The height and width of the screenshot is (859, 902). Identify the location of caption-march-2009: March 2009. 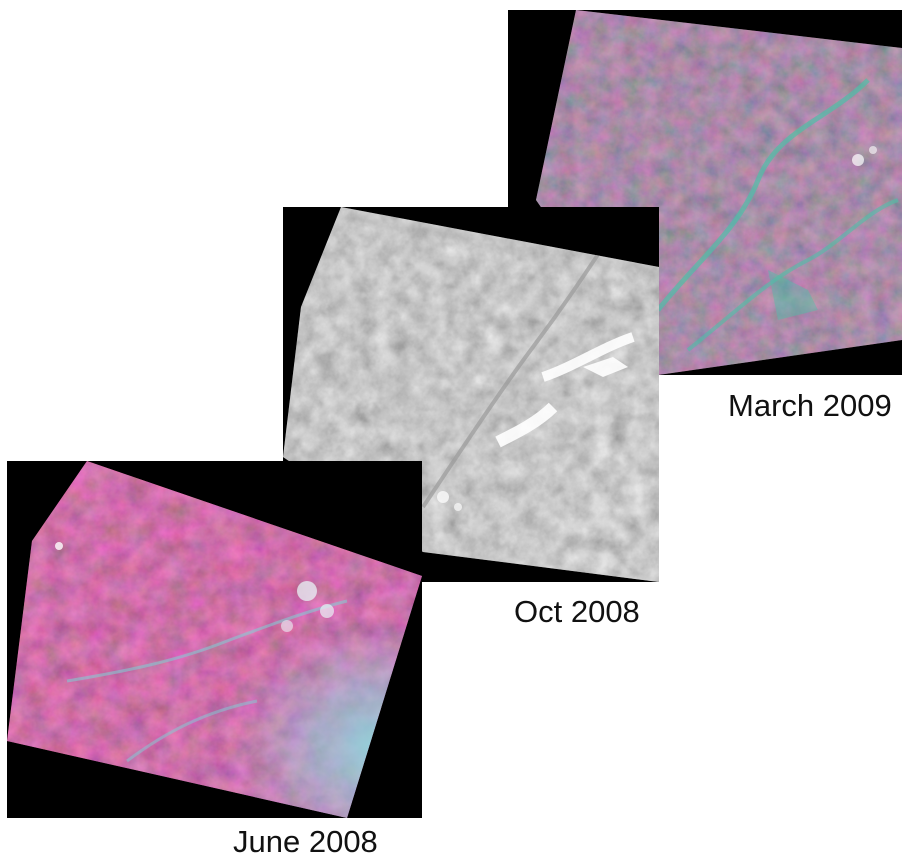
(810, 405).